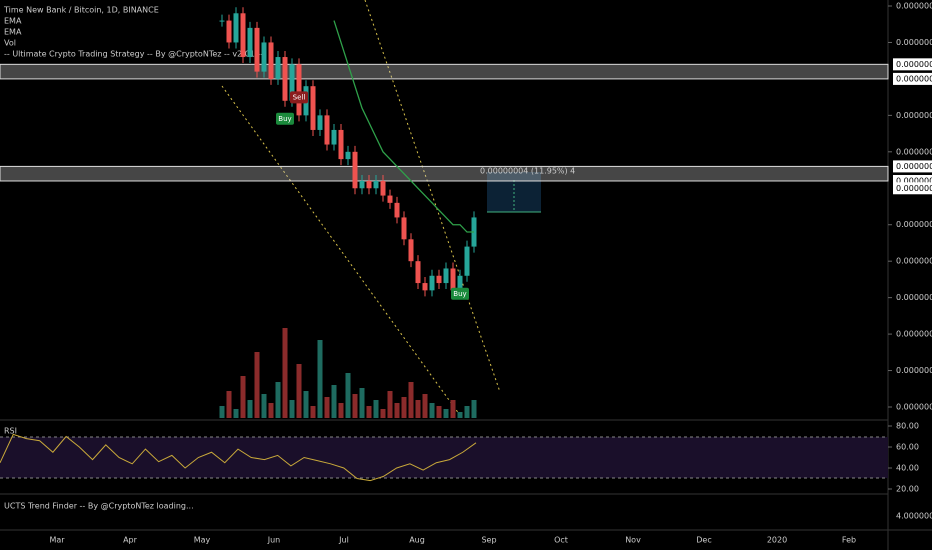 The height and width of the screenshot is (550, 932). What do you see at coordinates (914, 370) in the screenshot?
I see `price-tick-label: 0.00000015` at bounding box center [914, 370].